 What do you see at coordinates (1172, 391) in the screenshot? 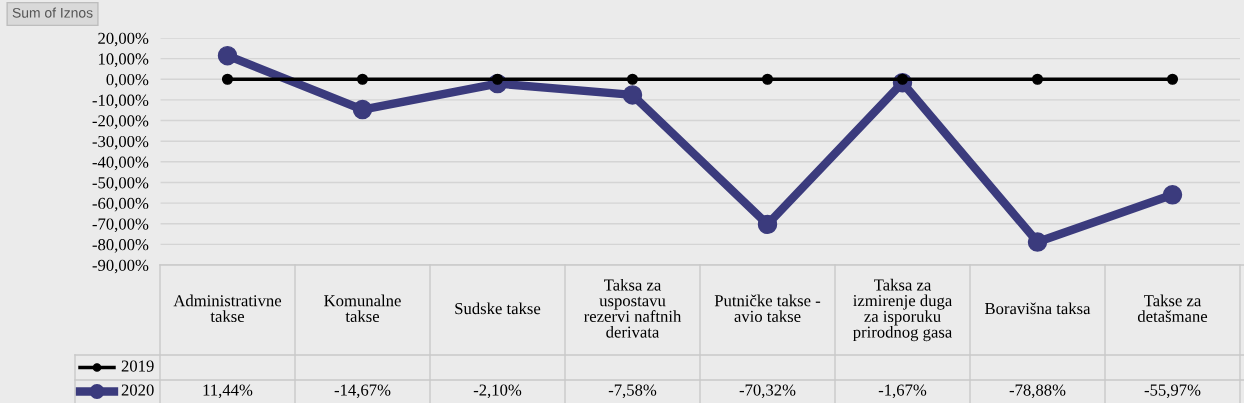
I see `data-label: -55,97%` at bounding box center [1172, 391].